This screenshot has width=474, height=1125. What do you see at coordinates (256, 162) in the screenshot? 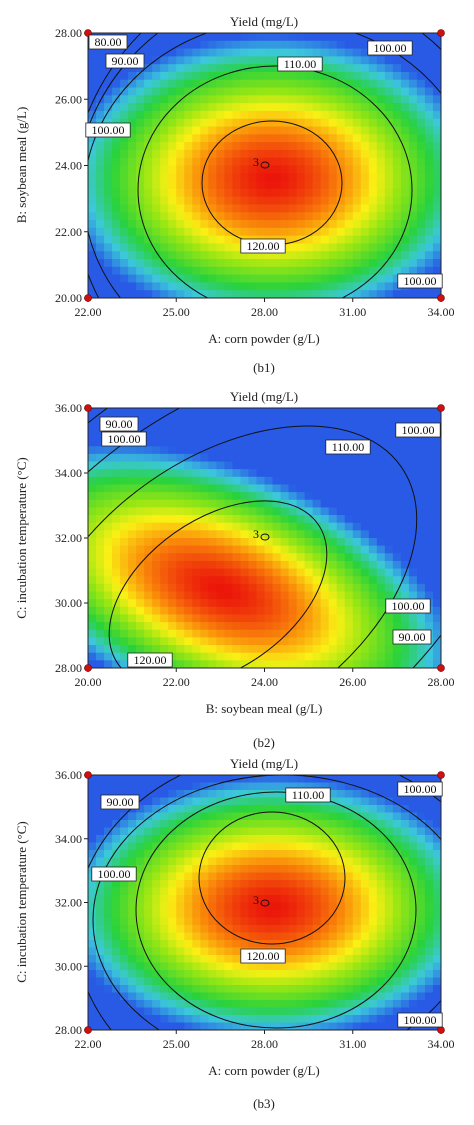
I see `center-point-label: 3` at bounding box center [256, 162].